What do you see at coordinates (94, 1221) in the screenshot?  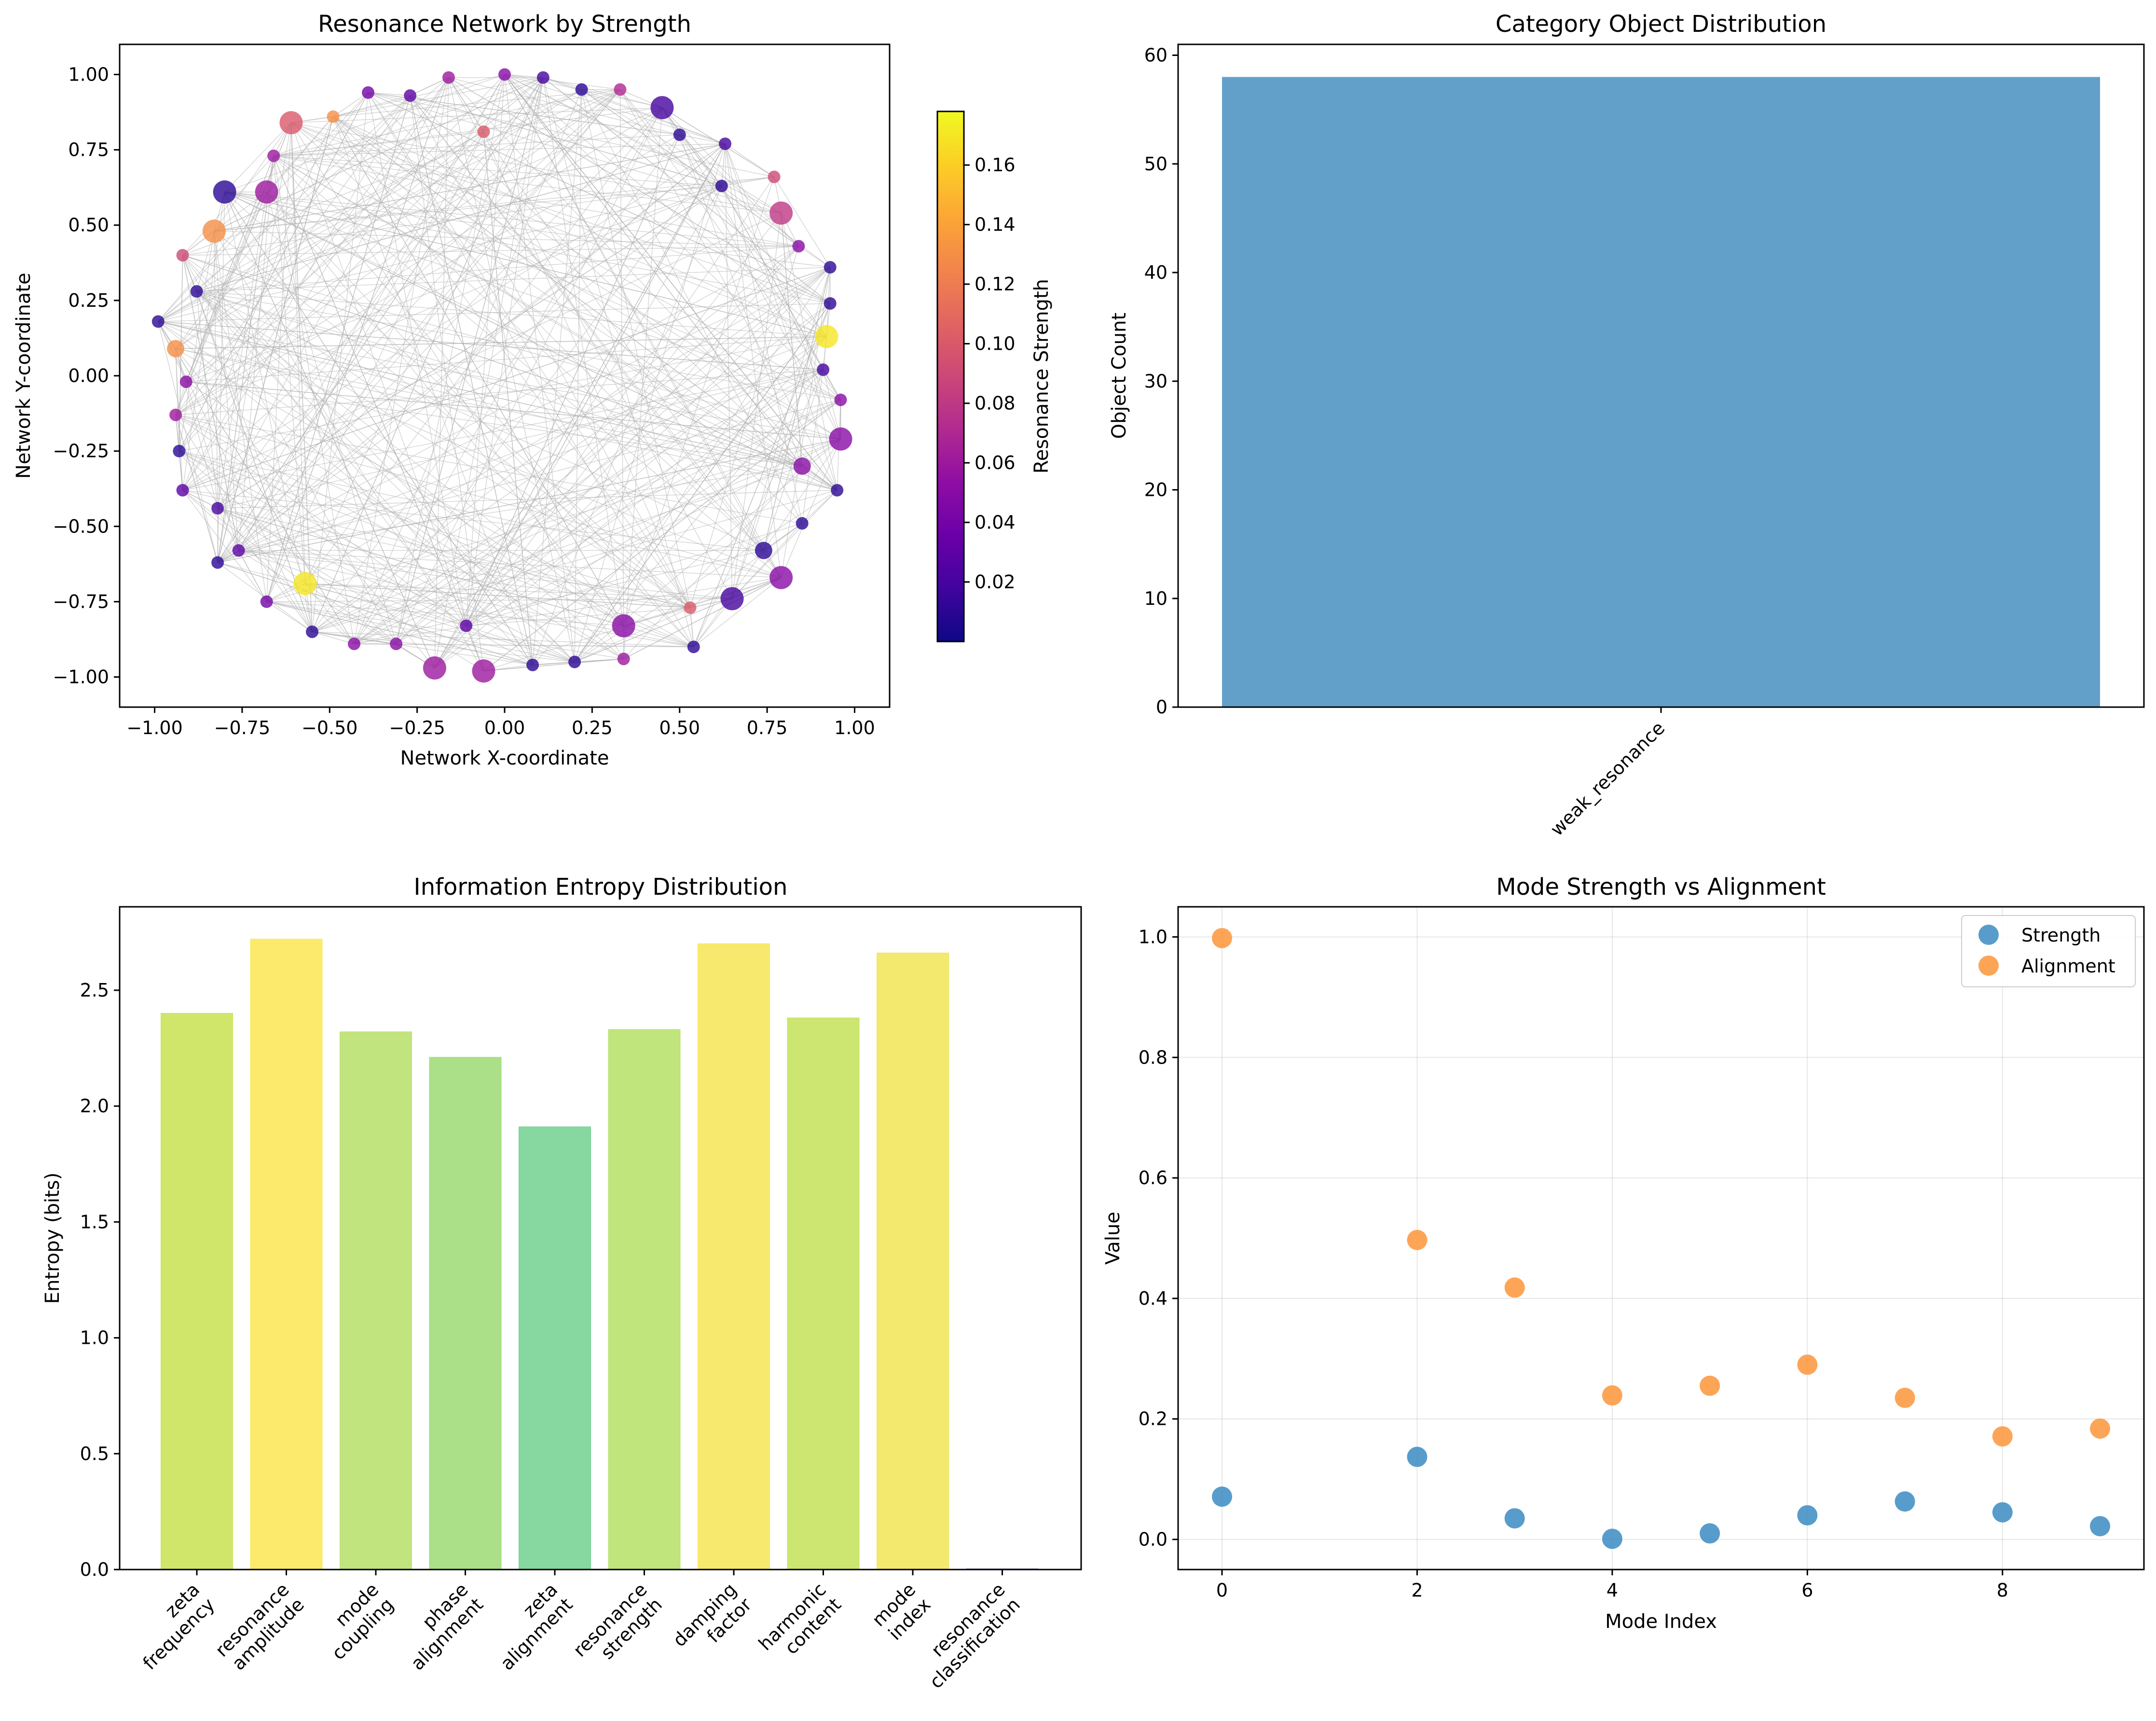 I see `entropy-y-tick-label: 1.5` at bounding box center [94, 1221].